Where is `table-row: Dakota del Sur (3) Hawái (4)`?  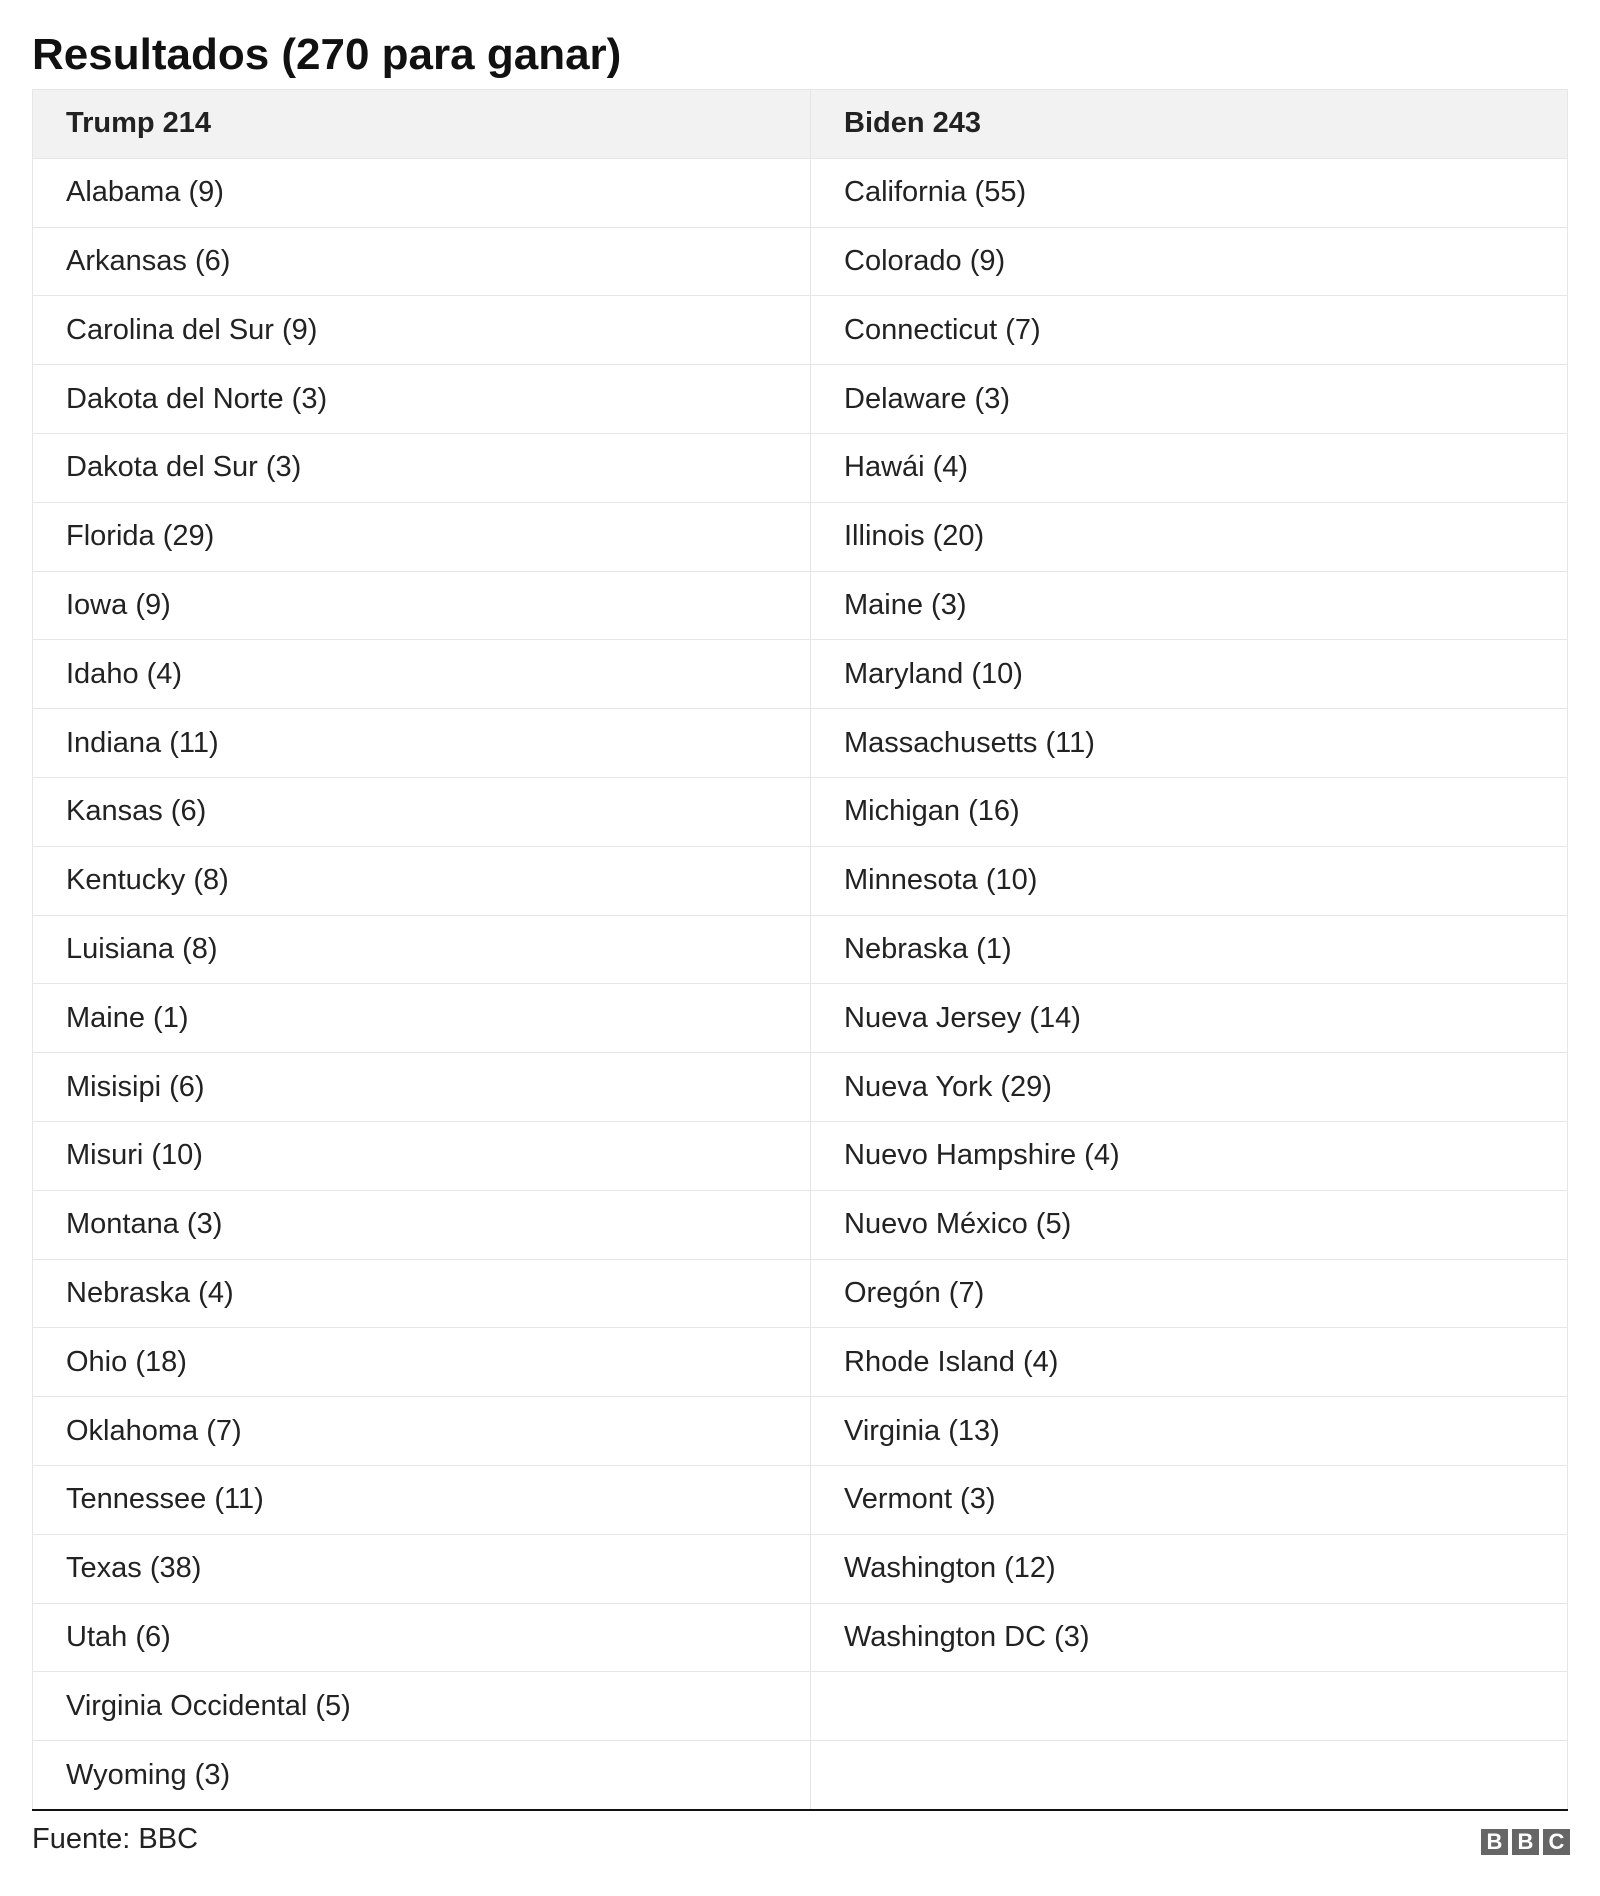
table-row: Dakota del Sur (3) Hawái (4) is located at coordinates (800, 468).